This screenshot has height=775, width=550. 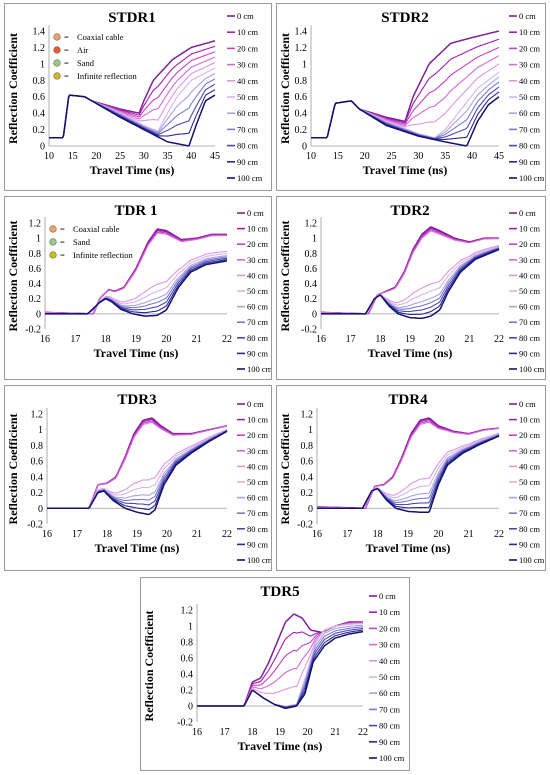 What do you see at coordinates (347, 534) in the screenshot?
I see `x-tick-label: 17` at bounding box center [347, 534].